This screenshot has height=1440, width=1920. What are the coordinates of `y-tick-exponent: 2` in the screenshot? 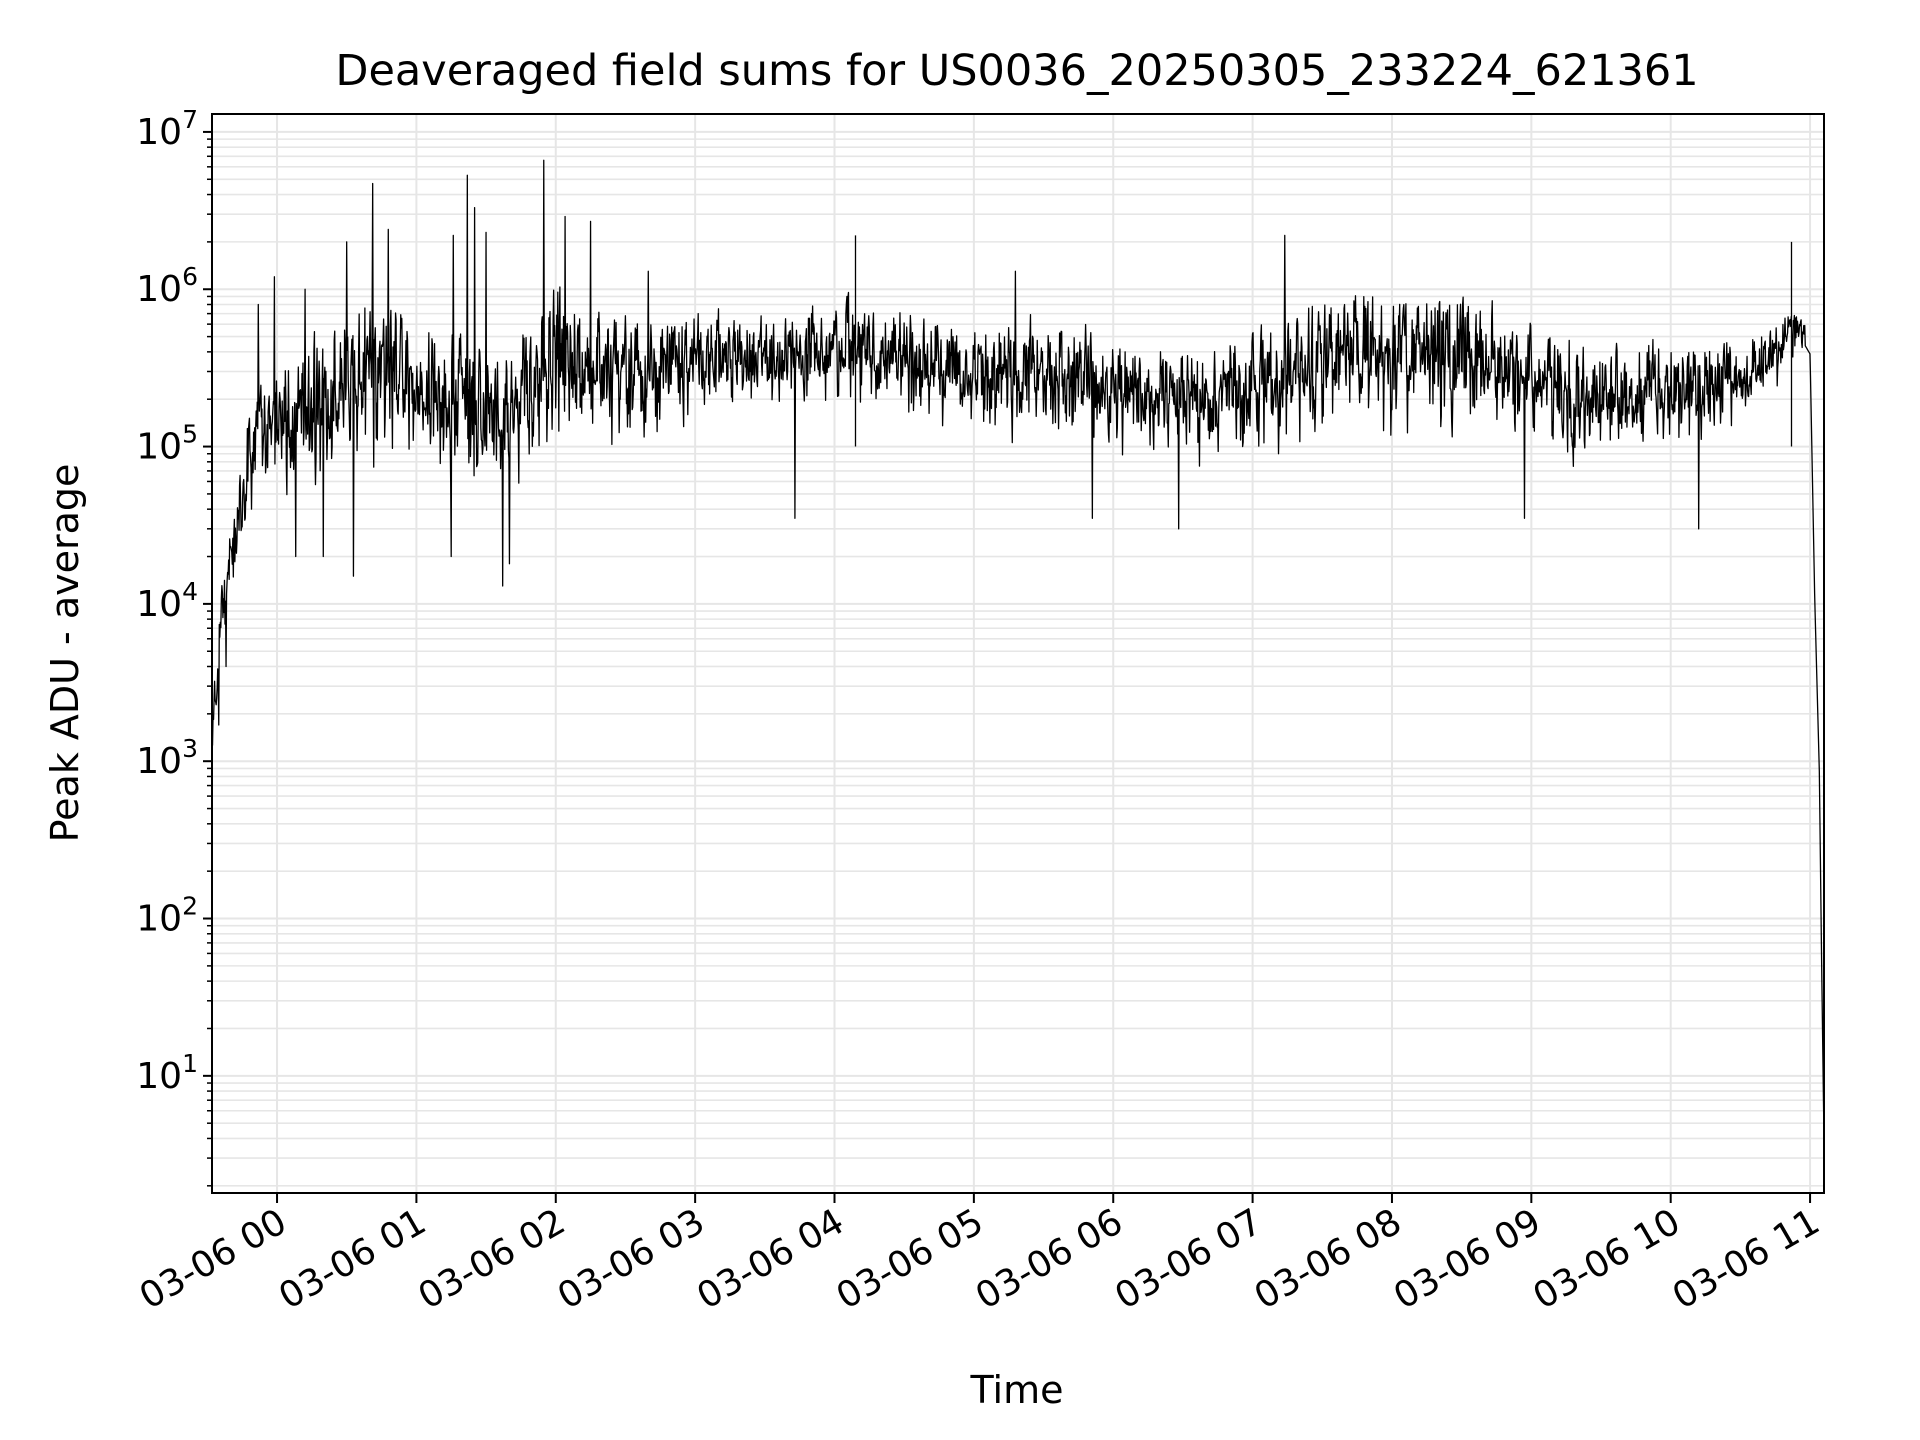 It's located at (190, 906).